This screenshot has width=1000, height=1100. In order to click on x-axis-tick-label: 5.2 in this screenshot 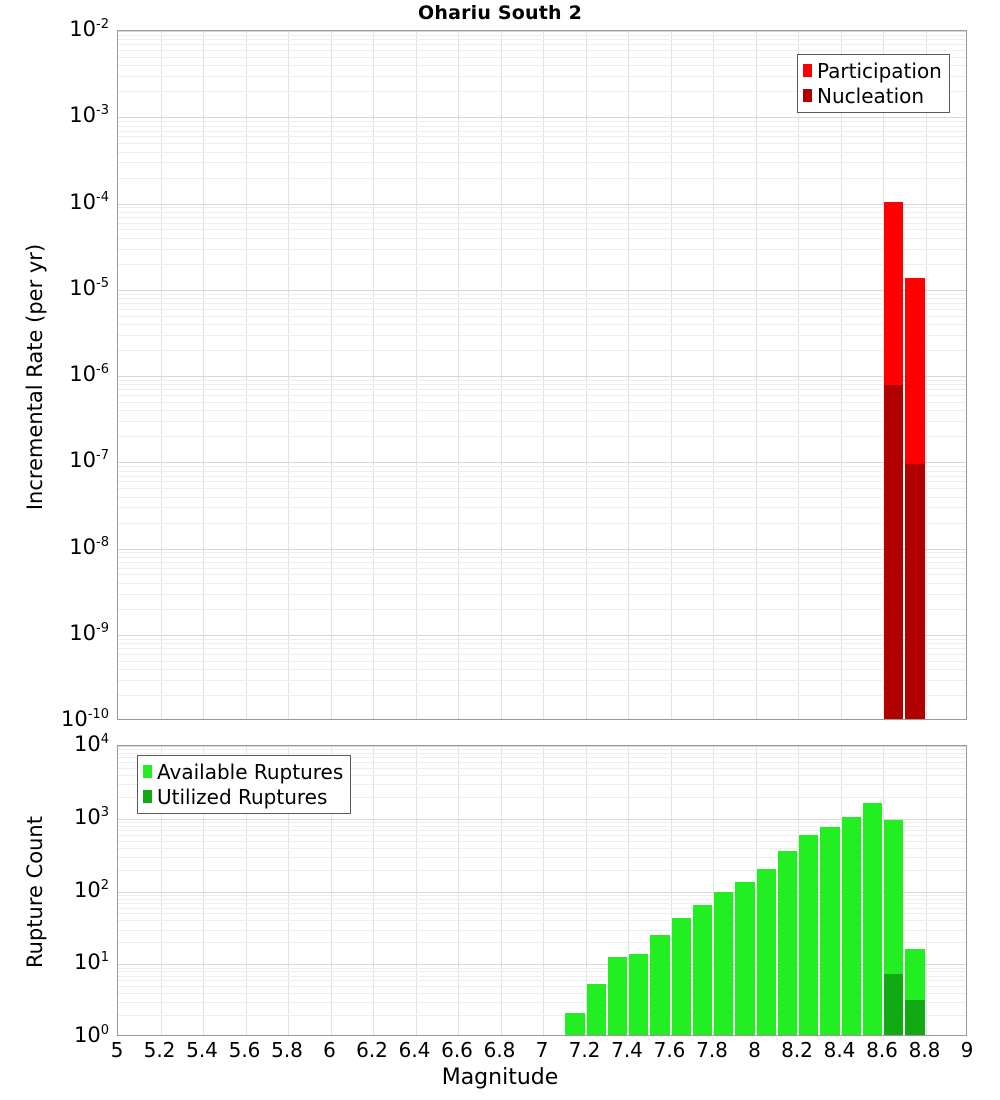, I will do `click(159, 1050)`.